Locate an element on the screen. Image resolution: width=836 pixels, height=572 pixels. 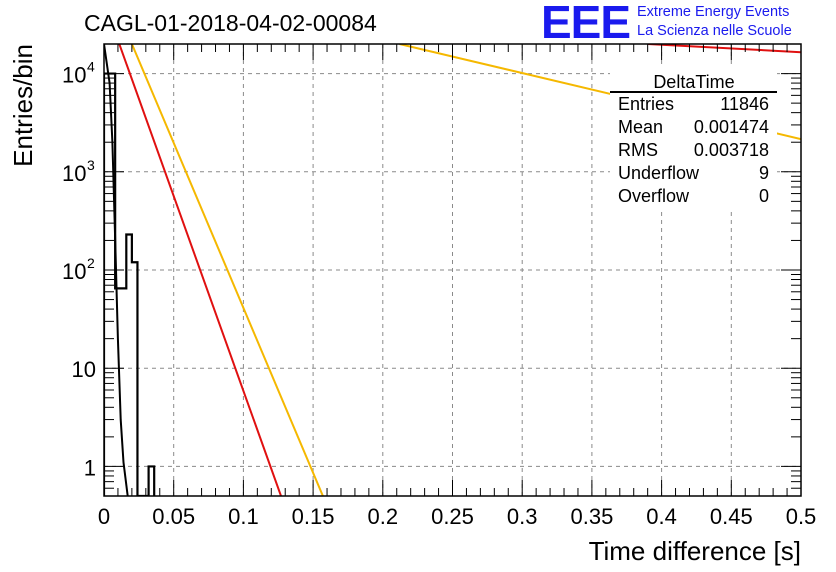
x-tick-label: 0.4 is located at coordinates (661, 516).